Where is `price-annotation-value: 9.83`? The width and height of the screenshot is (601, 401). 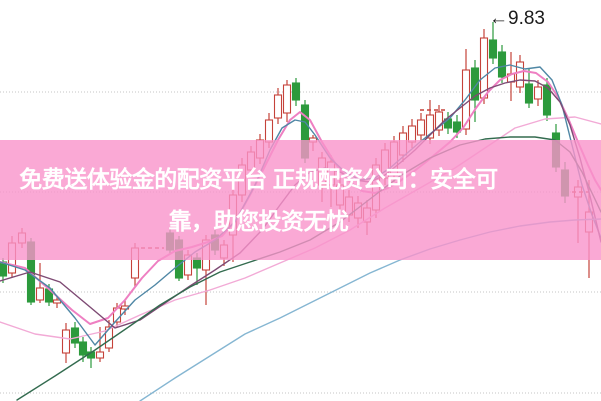
price-annotation-value: 9.83 is located at coordinates (526, 18).